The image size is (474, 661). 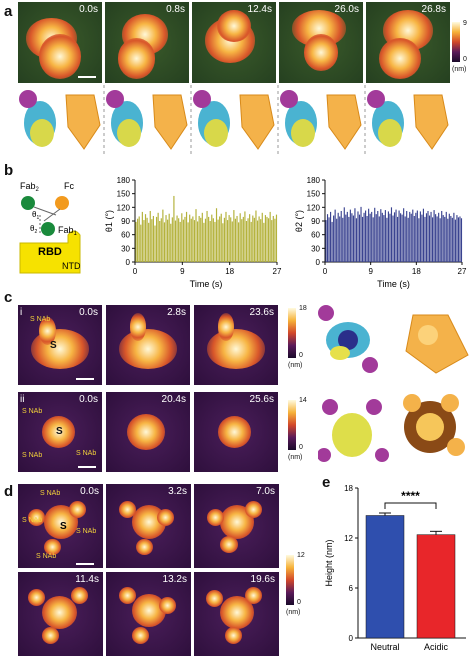 What do you see at coordinates (236, 526) in the screenshot?
I see `afm-frame: 7.0s` at bounding box center [236, 526].